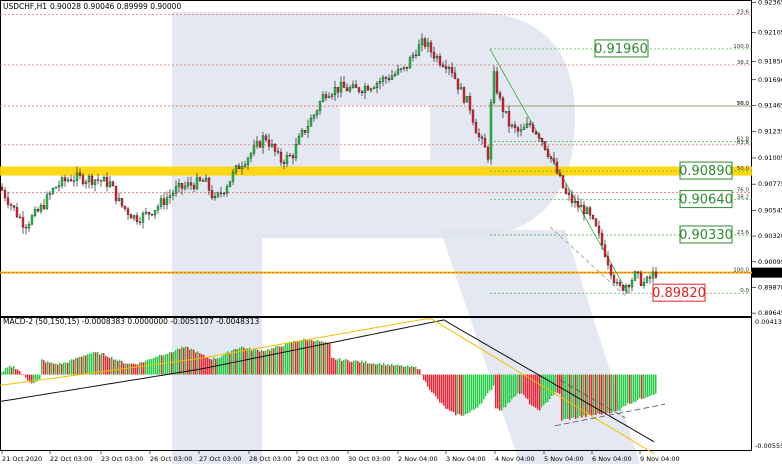 The width and height of the screenshot is (782, 464). What do you see at coordinates (220, 459) in the screenshot?
I see `time-tick-label: 27 Oct 03:00` at bounding box center [220, 459].